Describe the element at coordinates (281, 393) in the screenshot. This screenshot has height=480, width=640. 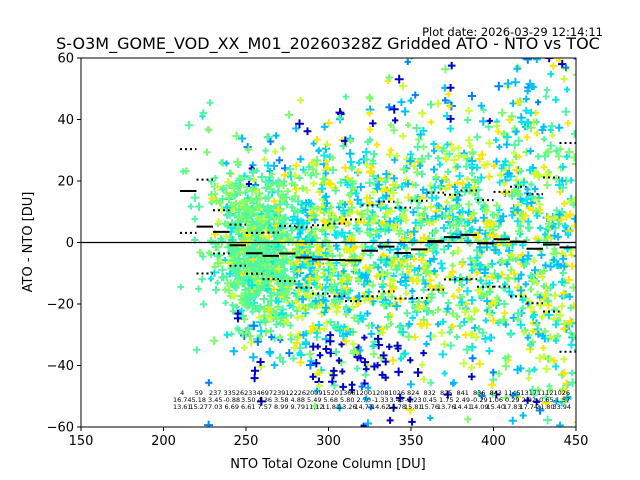
I see `annotation-value: 2391` at that location.